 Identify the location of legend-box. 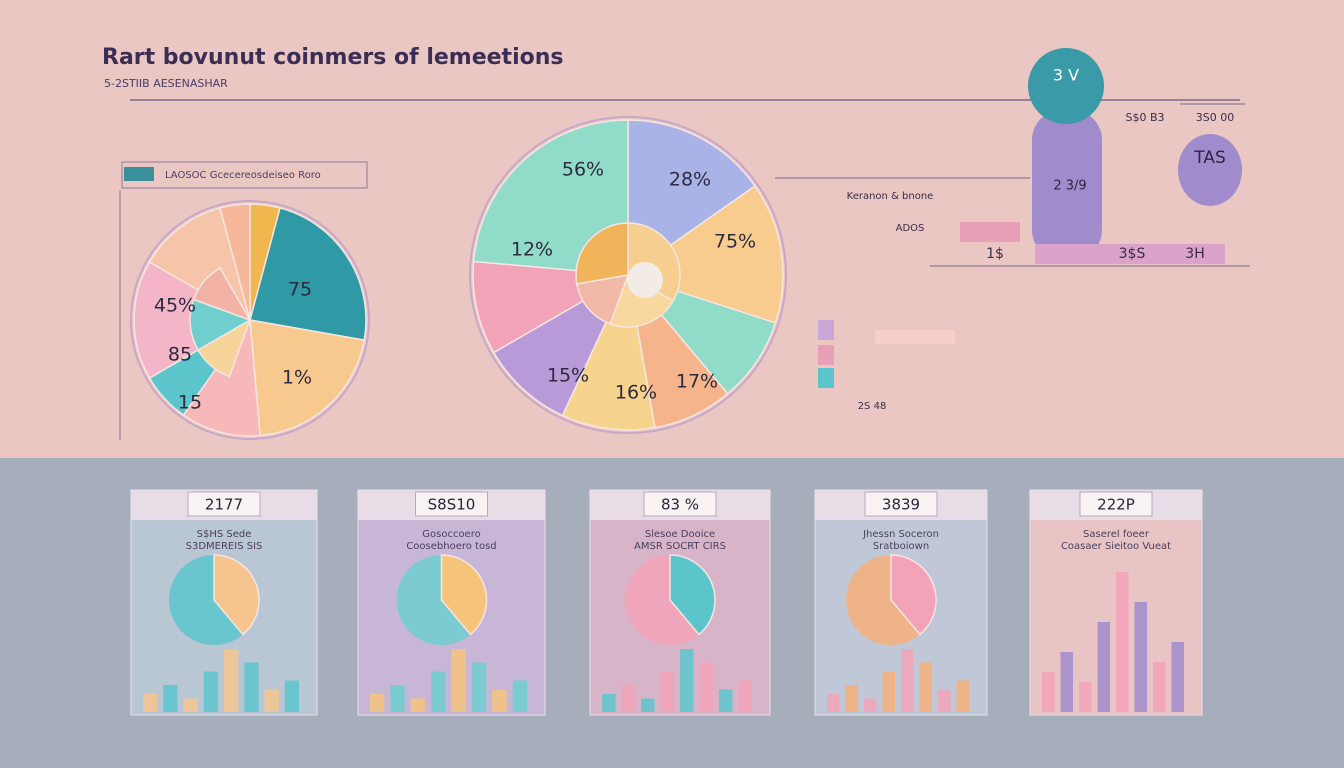
(244, 175).